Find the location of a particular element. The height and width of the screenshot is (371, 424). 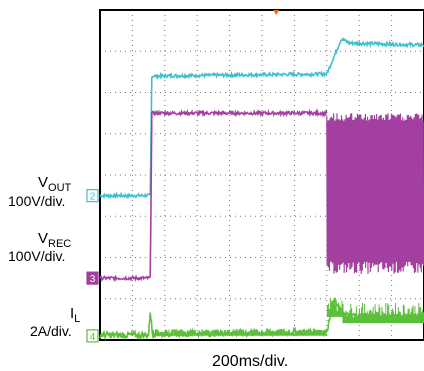

vrec-label: VREC is located at coordinates (54, 240).